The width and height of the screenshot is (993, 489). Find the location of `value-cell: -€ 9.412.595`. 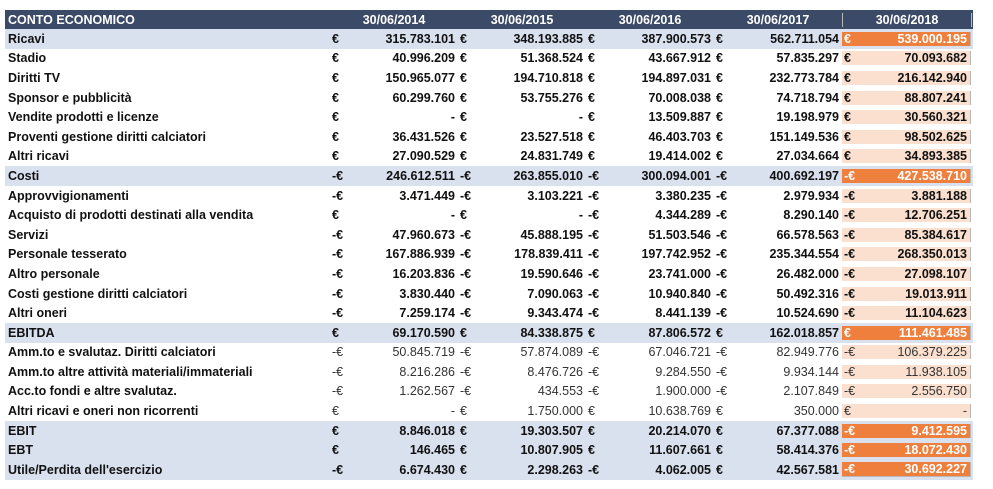

value-cell: -€ 9.412.595 is located at coordinates (906, 430).